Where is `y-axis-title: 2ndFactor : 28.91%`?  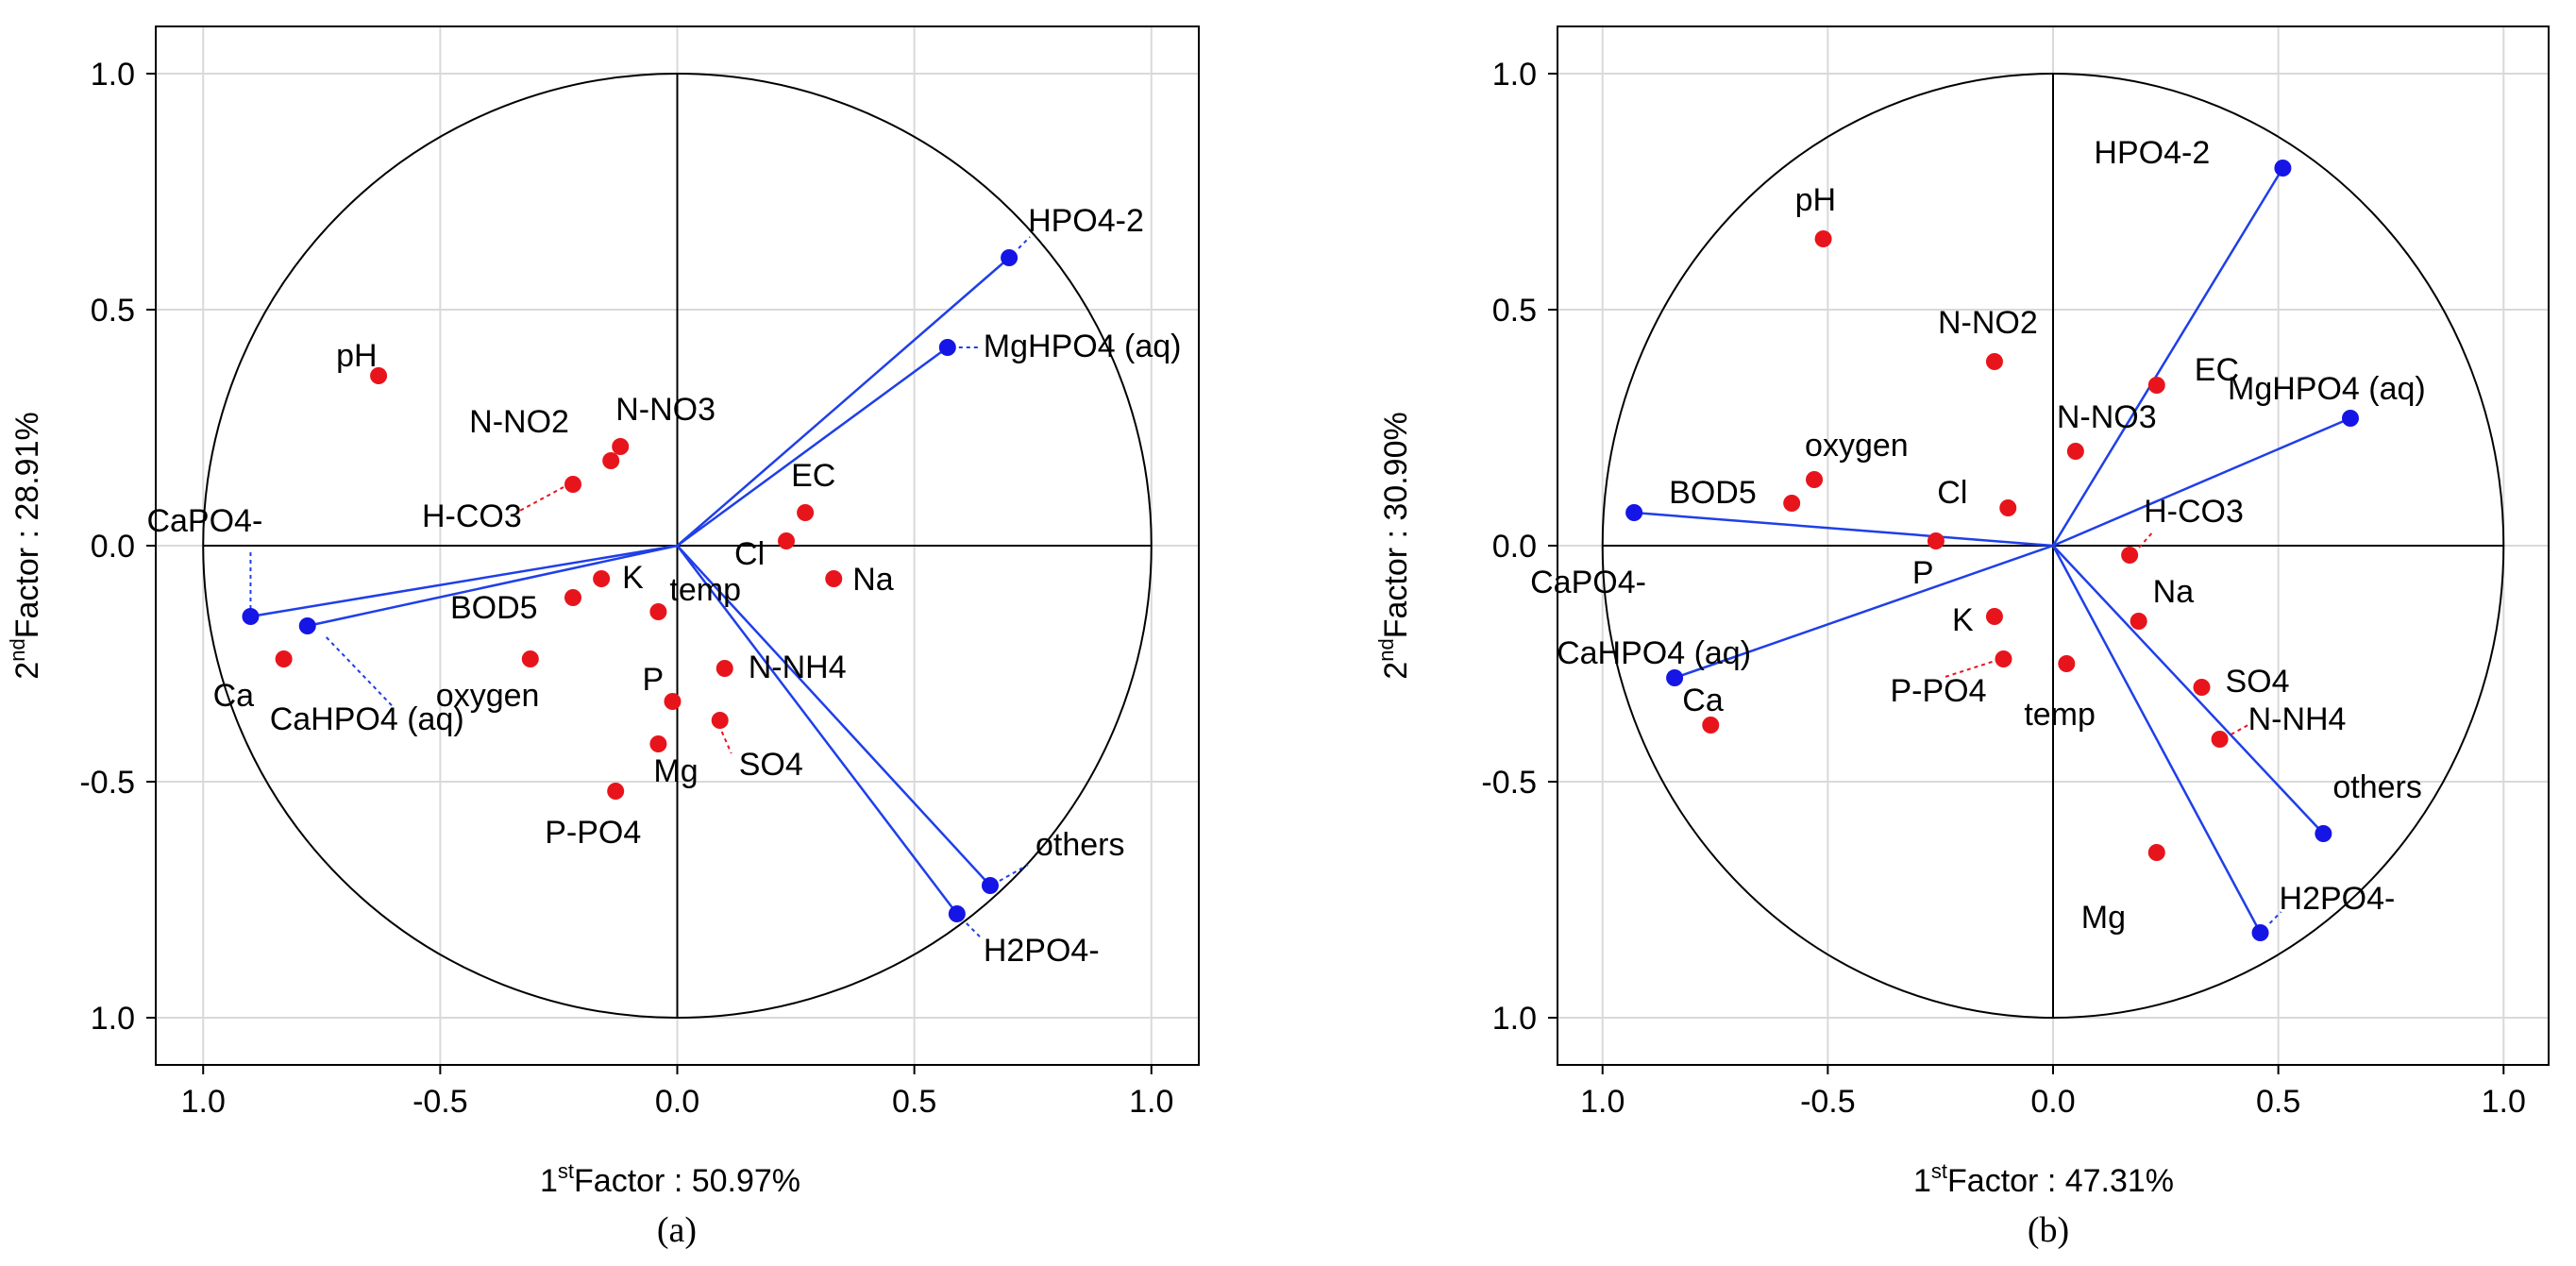
y-axis-title: 2ndFactor : 28.91% is located at coordinates (25, 545).